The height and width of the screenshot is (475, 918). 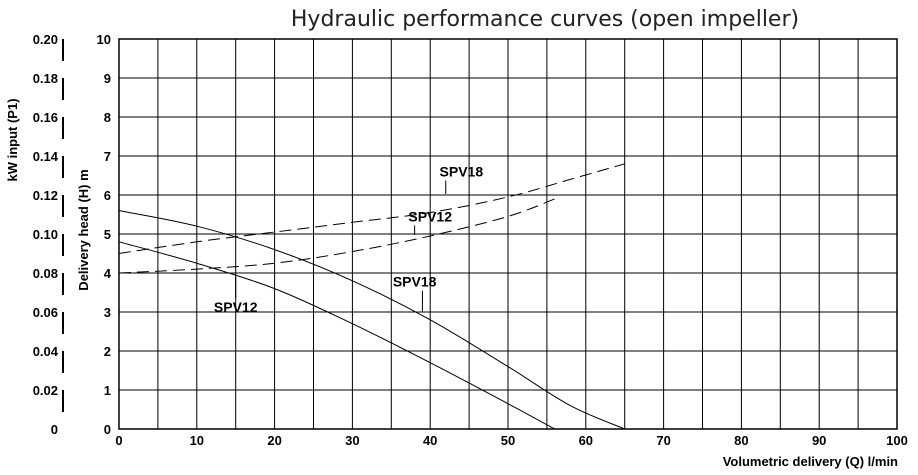 I want to click on x-tick-label: 50, so click(x=508, y=440).